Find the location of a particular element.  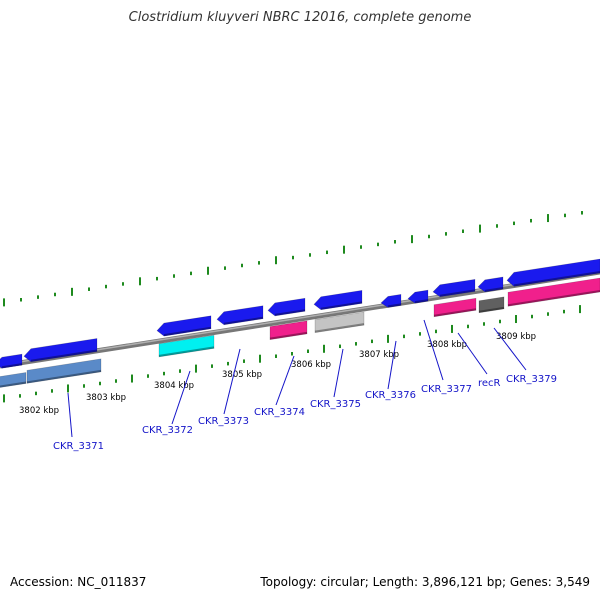

gene-label: CKR_3379 is located at coordinates (531, 379).